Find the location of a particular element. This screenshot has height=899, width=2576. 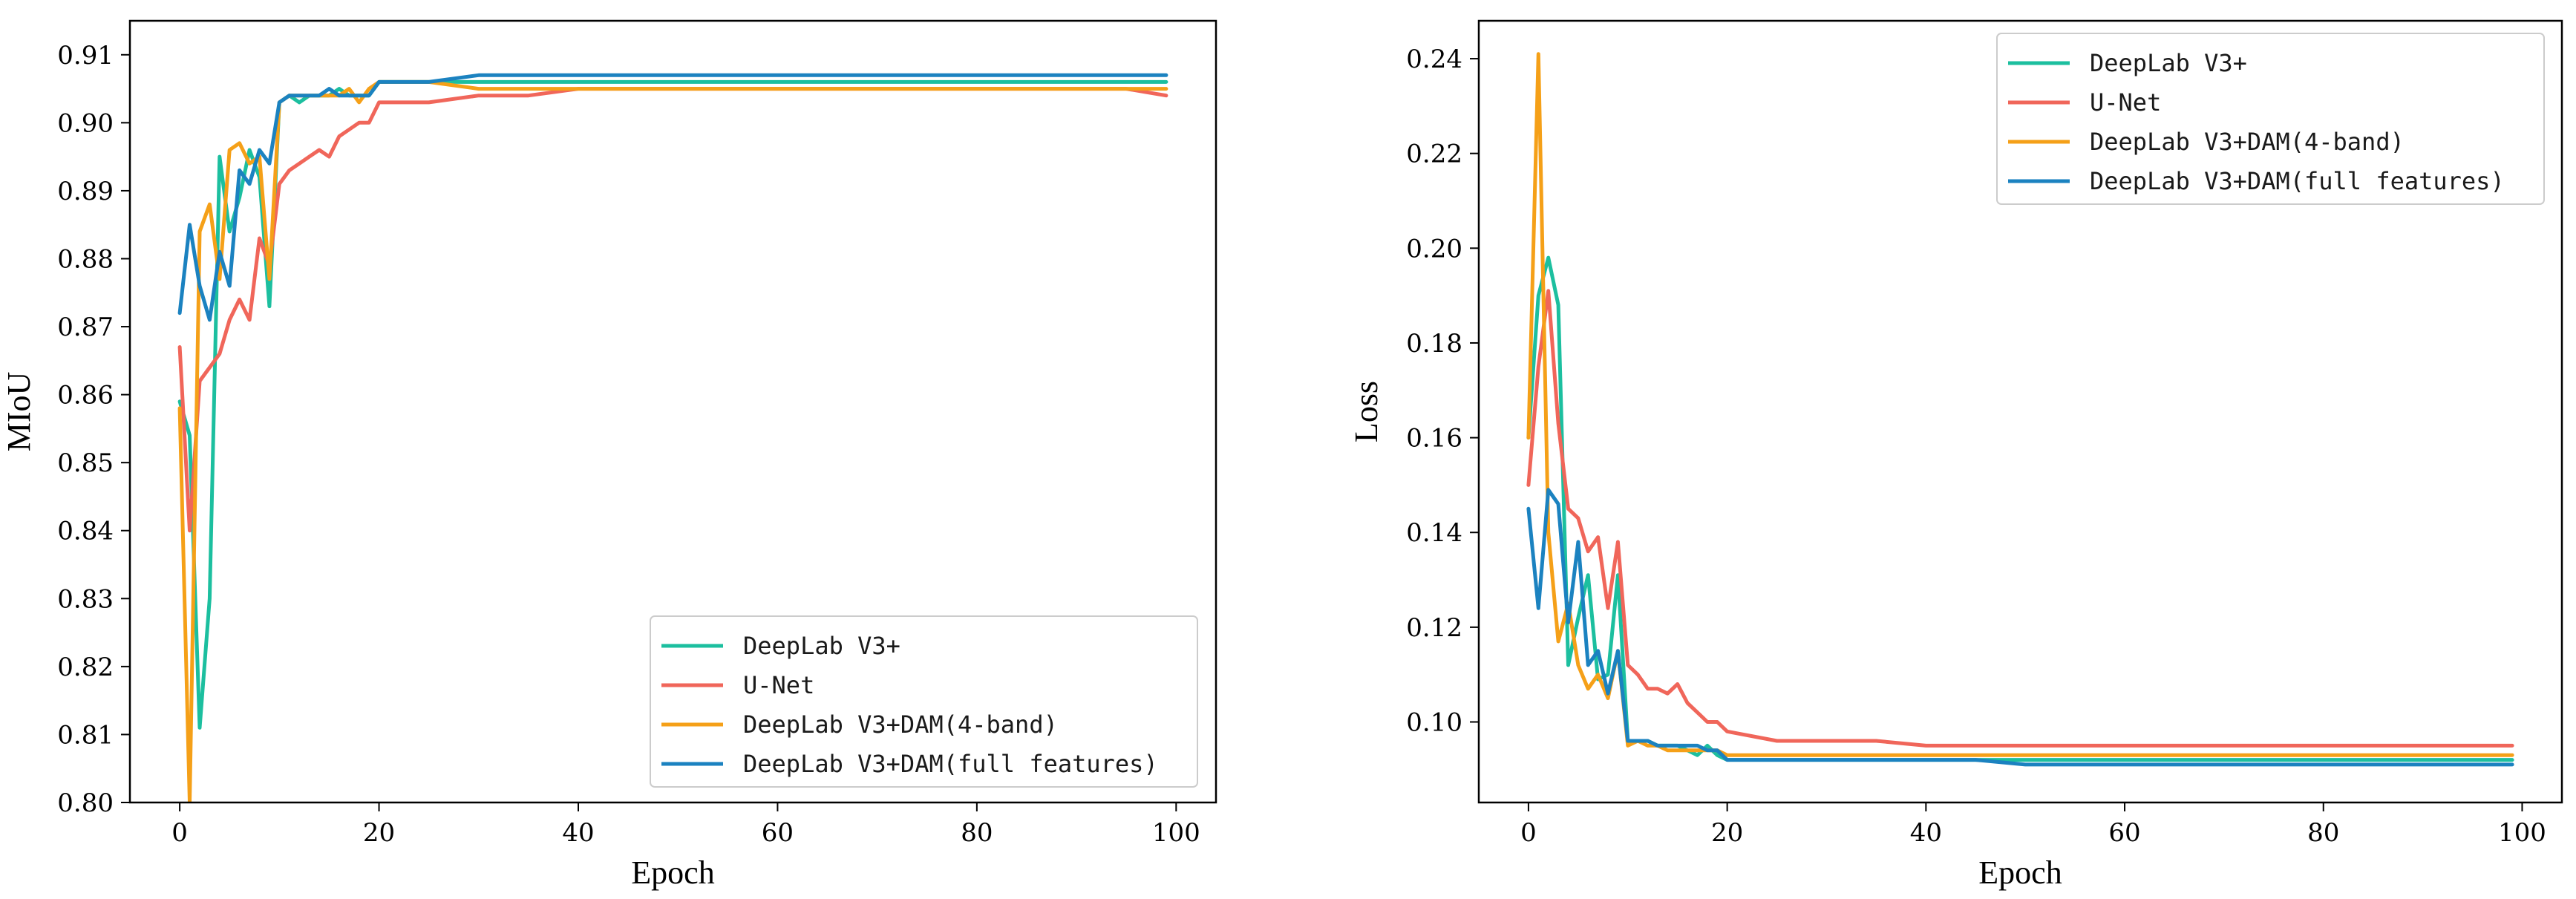

y-tick-label: 0.85 is located at coordinates (85, 463).